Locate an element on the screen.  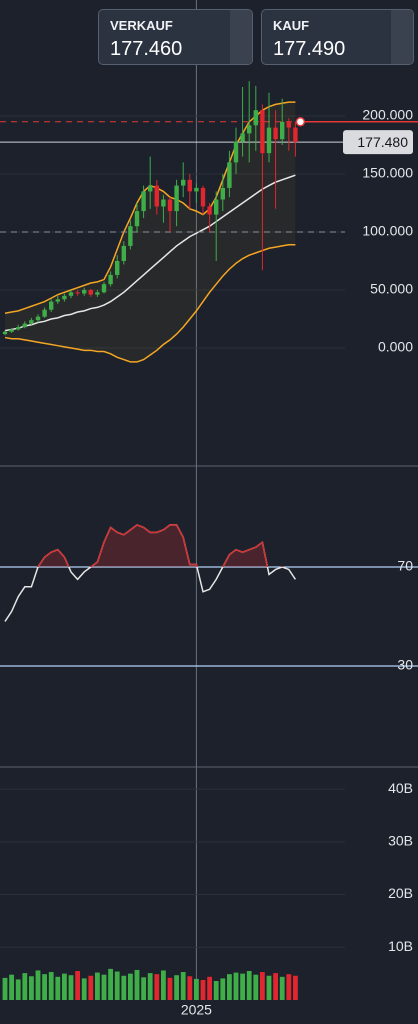
buy-button: KAUF 177.490 is located at coordinates (337, 37).